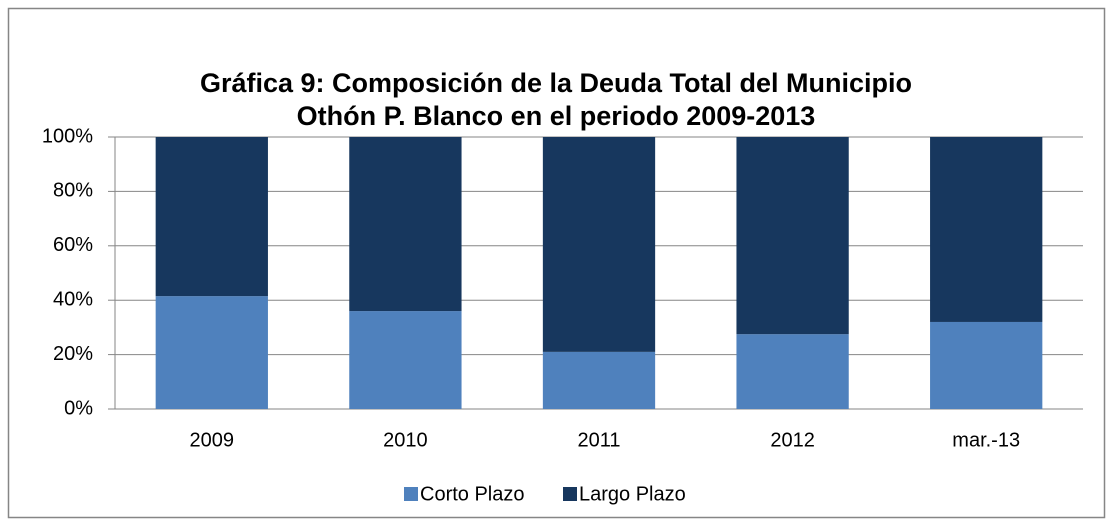 The height and width of the screenshot is (526, 1113). Describe the element at coordinates (78, 408) in the screenshot. I see `y-tick-label: 0%` at that location.